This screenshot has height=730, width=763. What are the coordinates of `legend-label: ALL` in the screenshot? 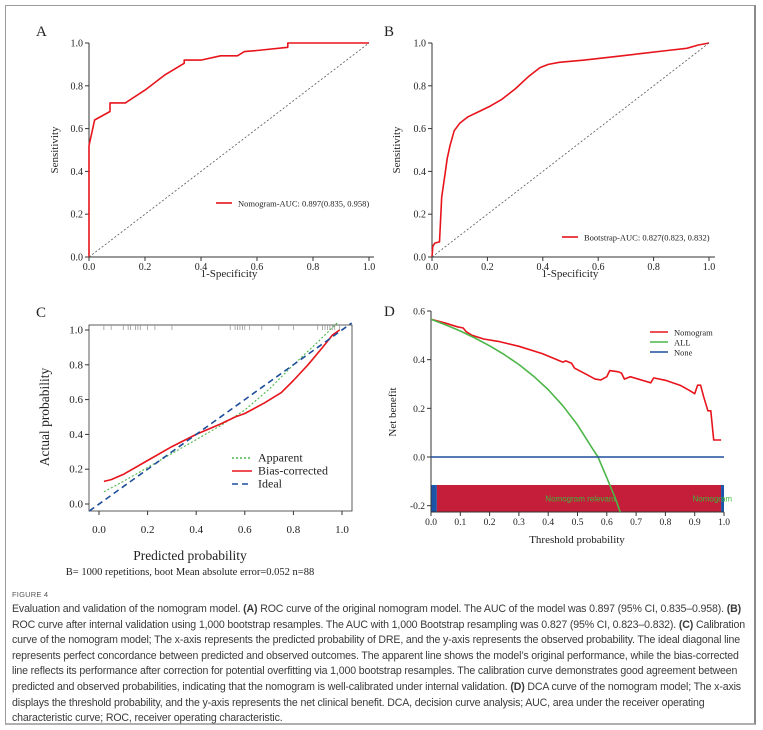 It's located at (682, 343).